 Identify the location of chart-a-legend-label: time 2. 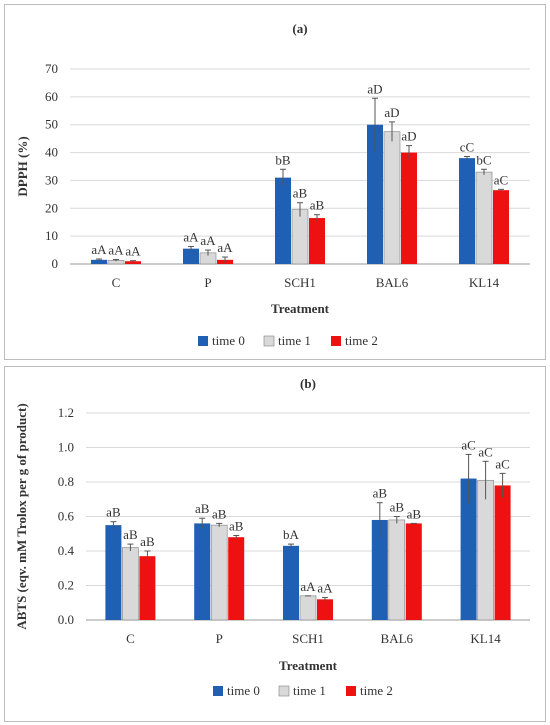
(361, 340).